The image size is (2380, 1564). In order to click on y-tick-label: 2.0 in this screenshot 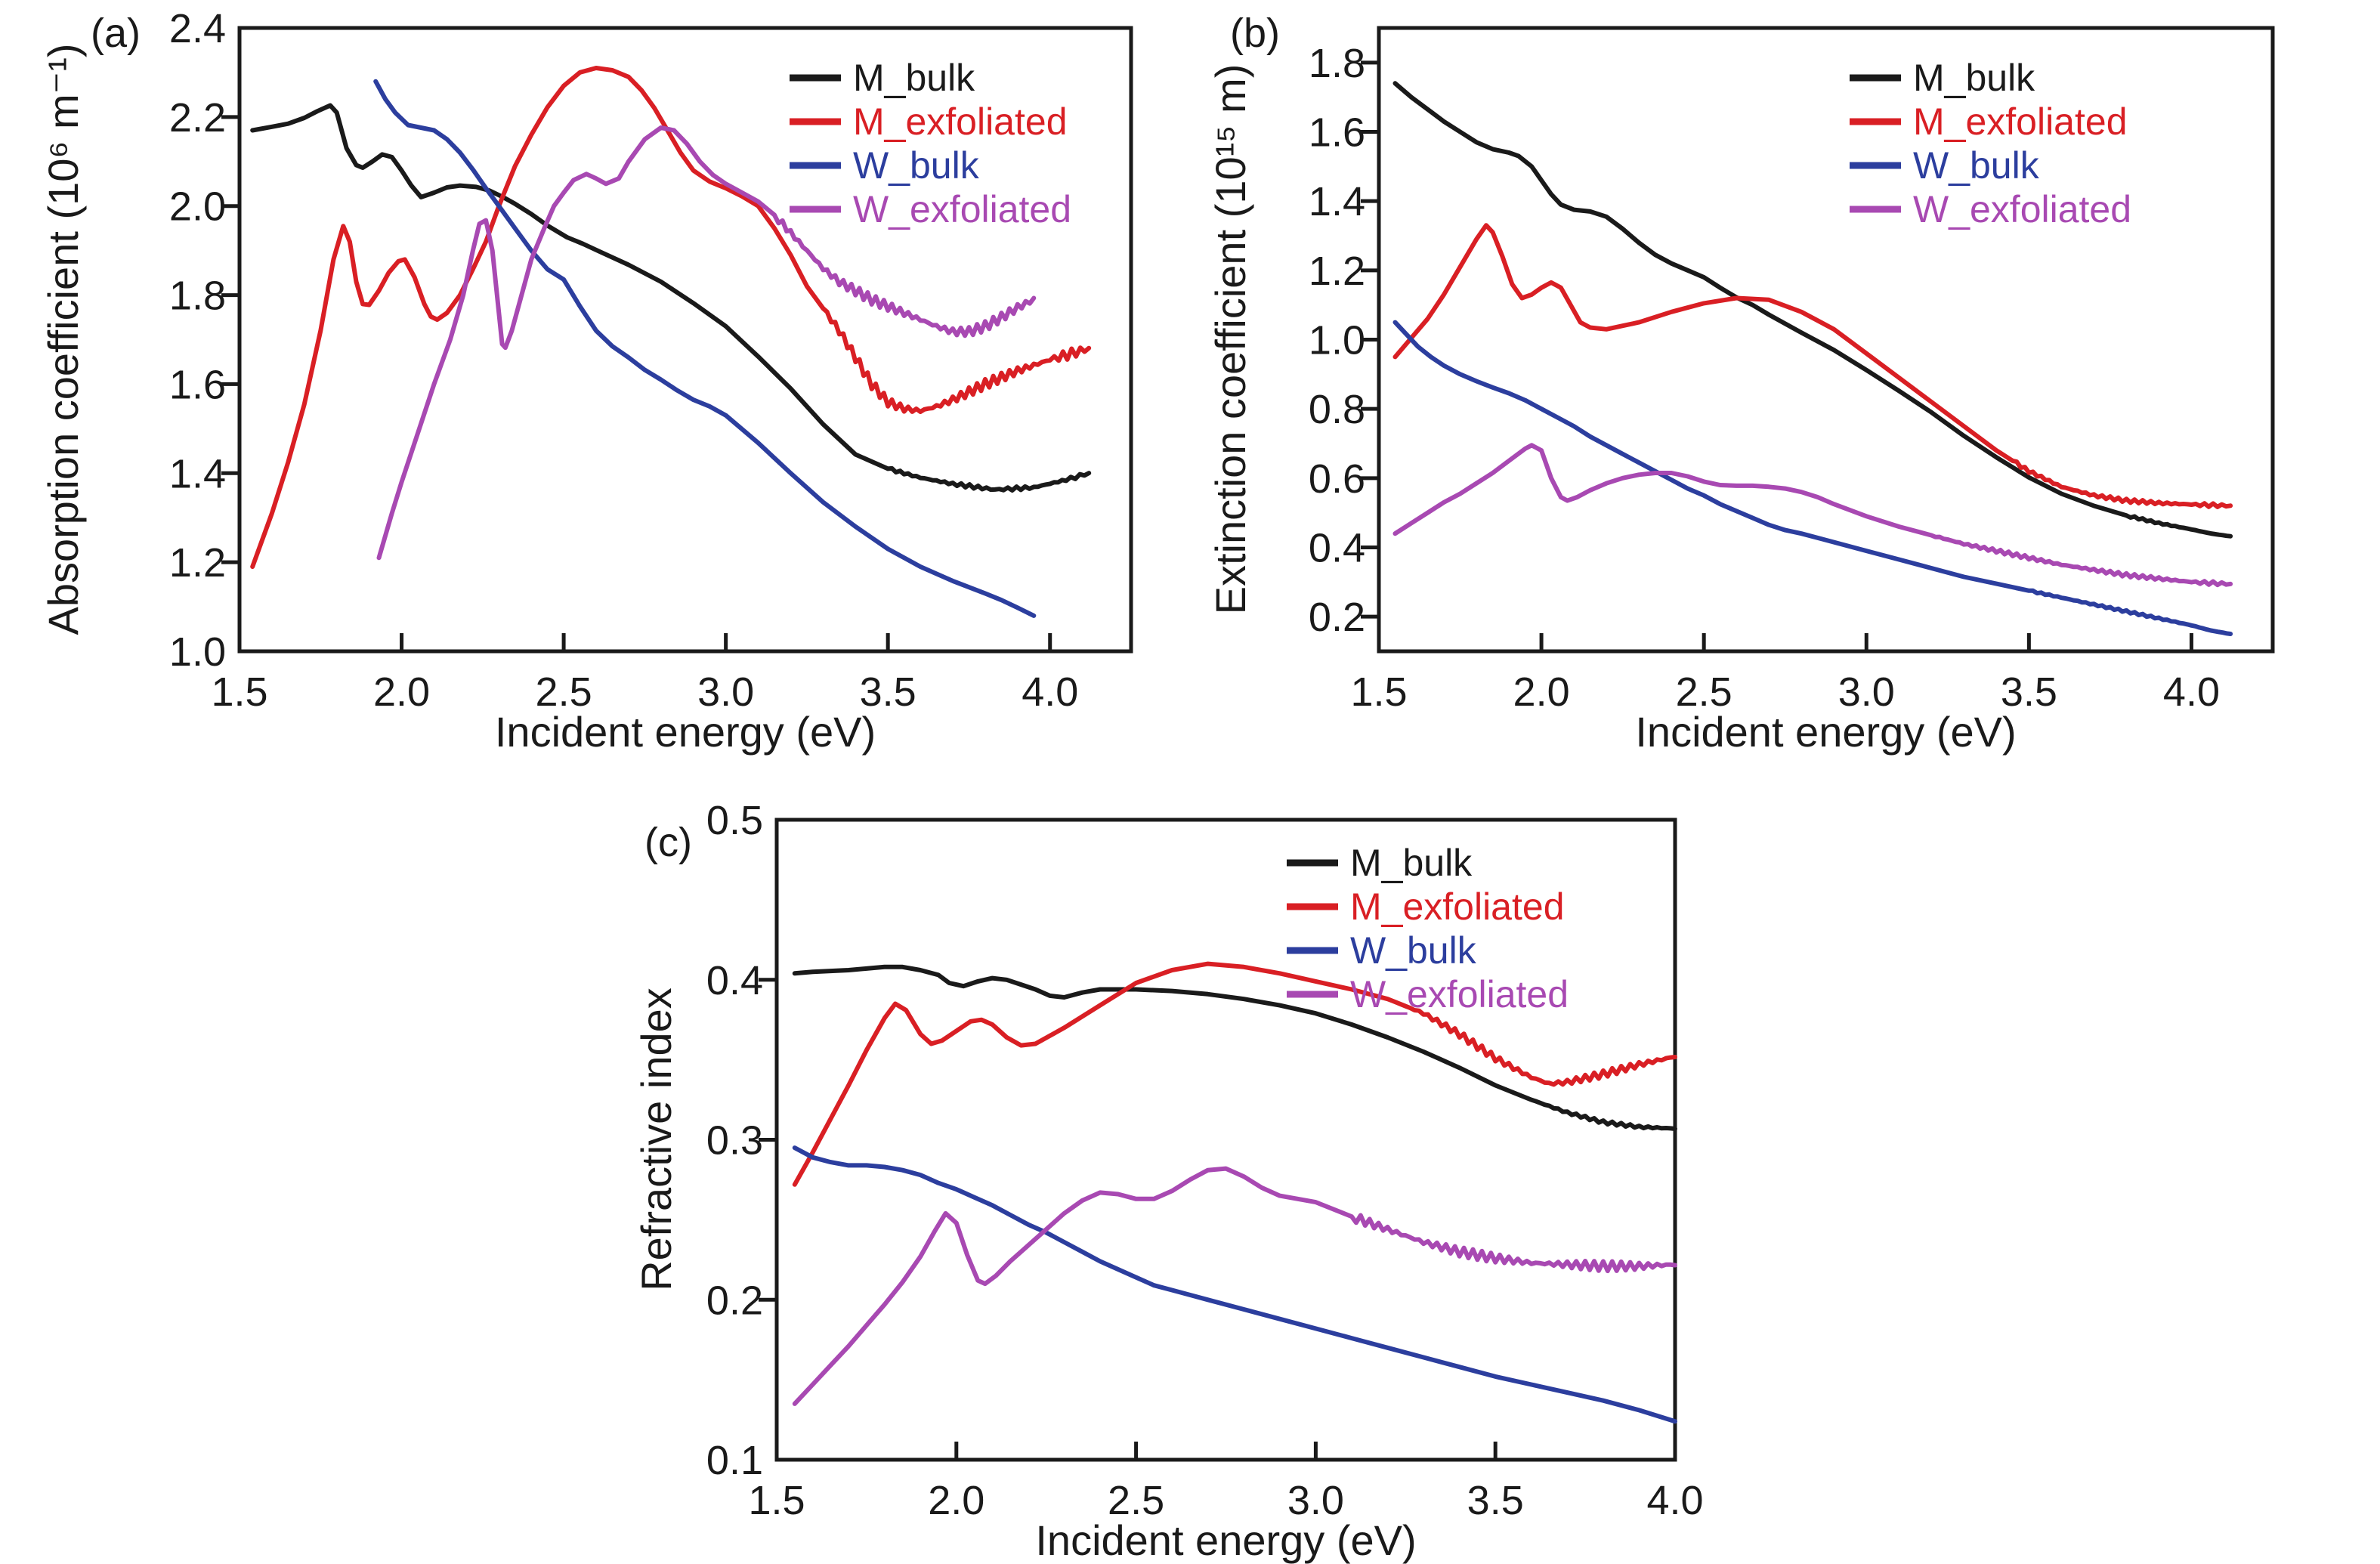, I will do `click(197, 207)`.